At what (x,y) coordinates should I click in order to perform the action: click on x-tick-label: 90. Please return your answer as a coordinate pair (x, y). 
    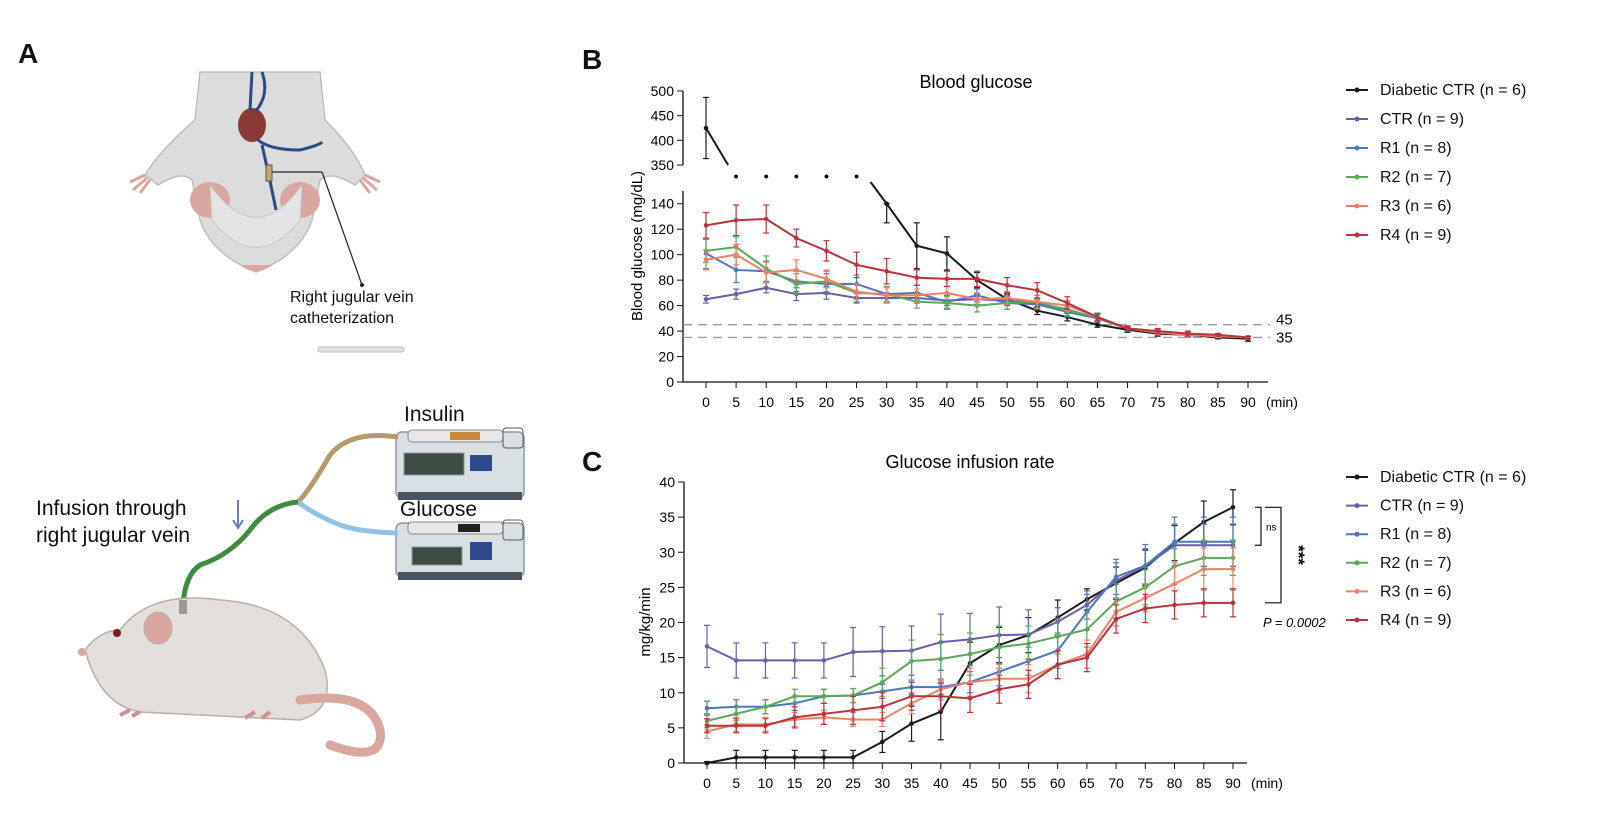
    Looking at the image, I should click on (1248, 402).